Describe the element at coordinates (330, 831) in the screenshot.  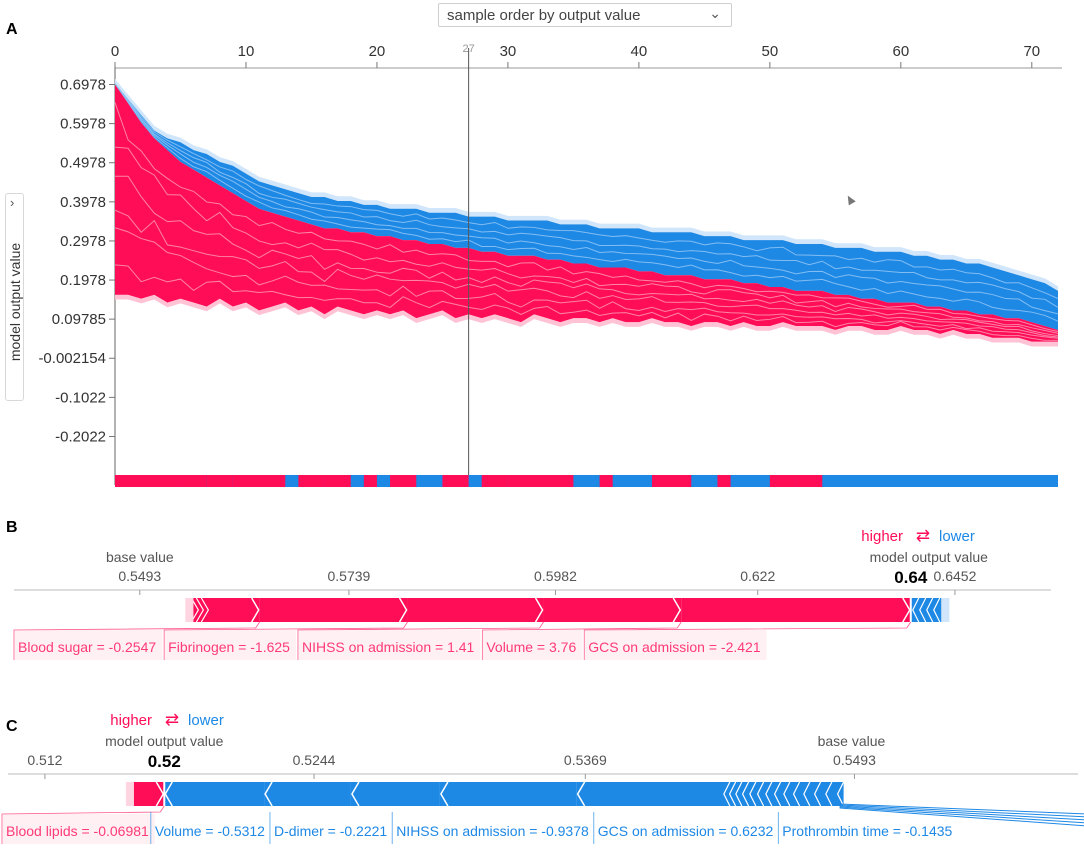
I see `negative-feature-label: D-dimer = -0.2221` at that location.